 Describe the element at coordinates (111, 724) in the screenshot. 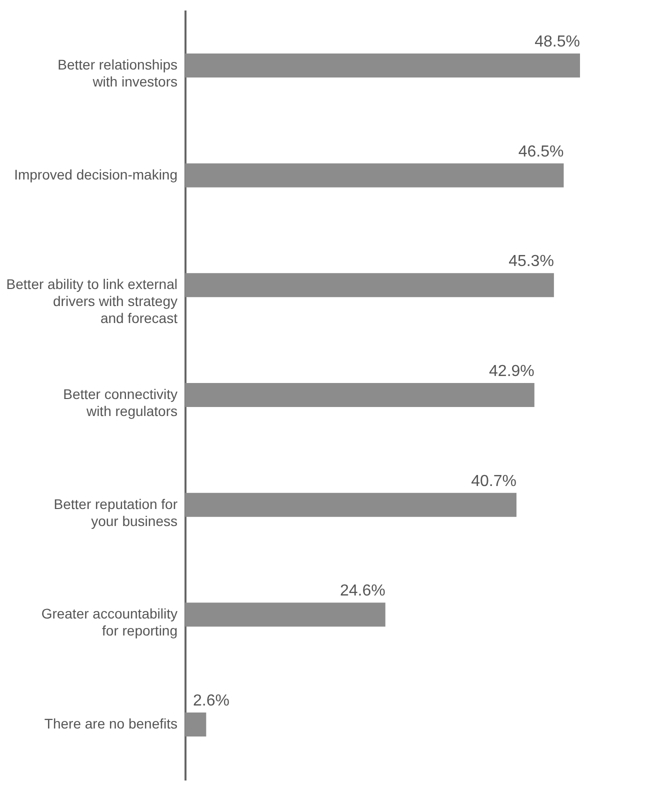

I see `y-tick-label: There are no benefits` at that location.